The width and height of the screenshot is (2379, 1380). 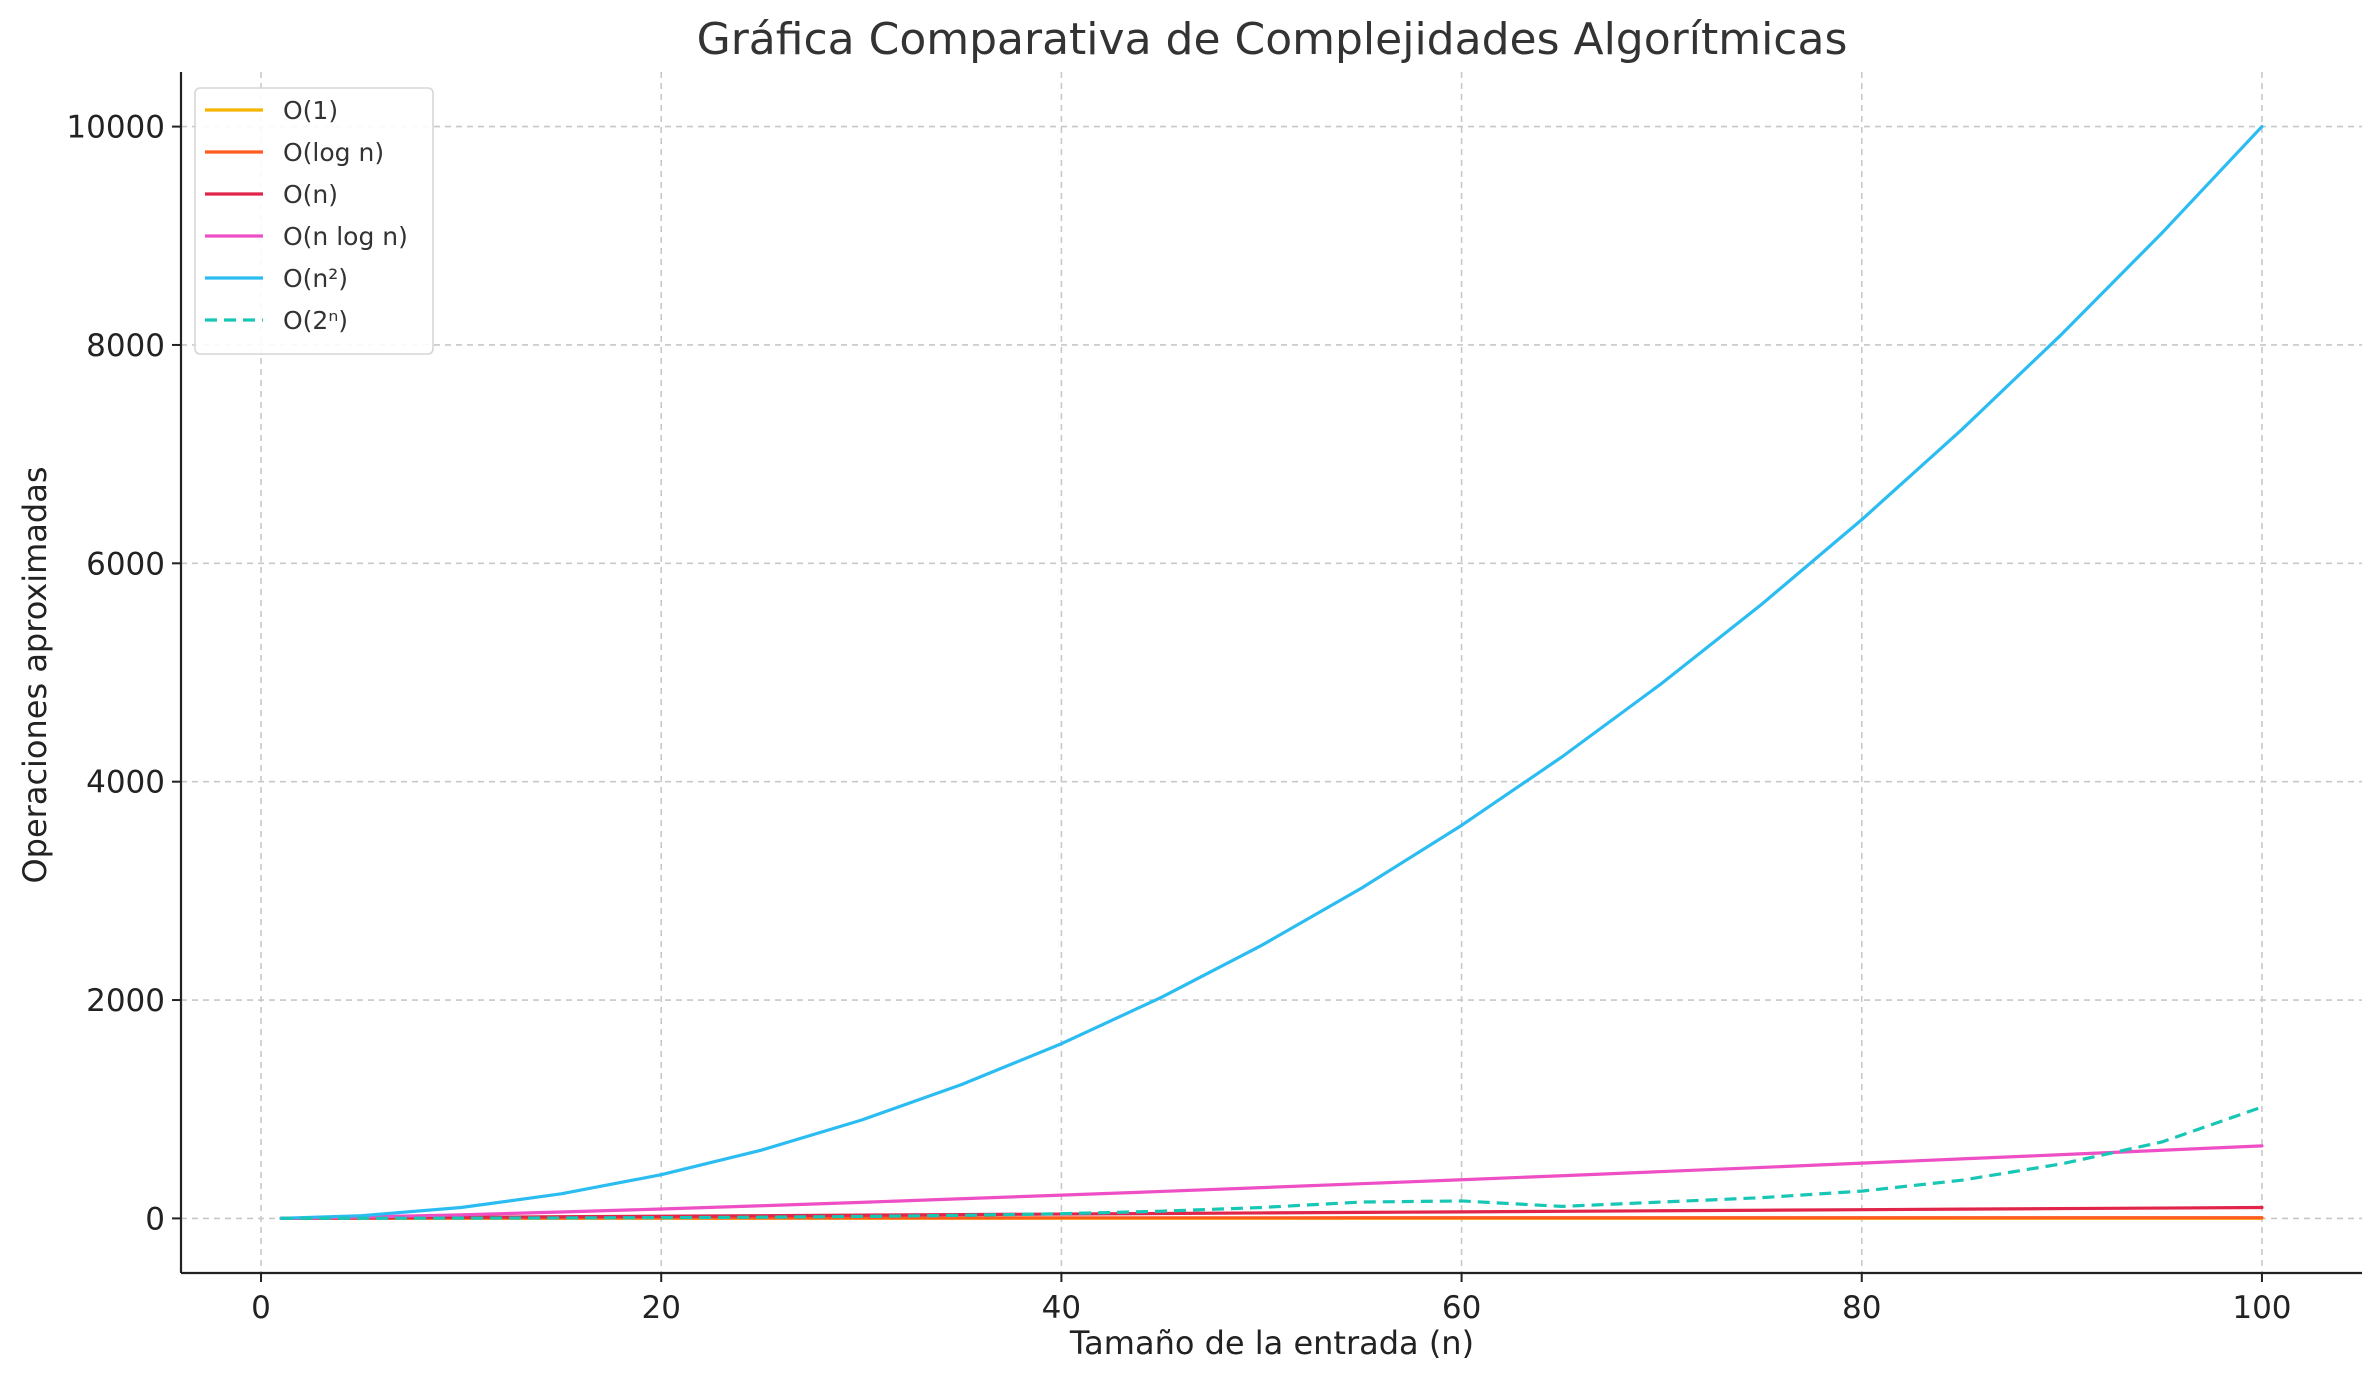 What do you see at coordinates (115, 128) in the screenshot?
I see `y-tick-label: 10000` at bounding box center [115, 128].